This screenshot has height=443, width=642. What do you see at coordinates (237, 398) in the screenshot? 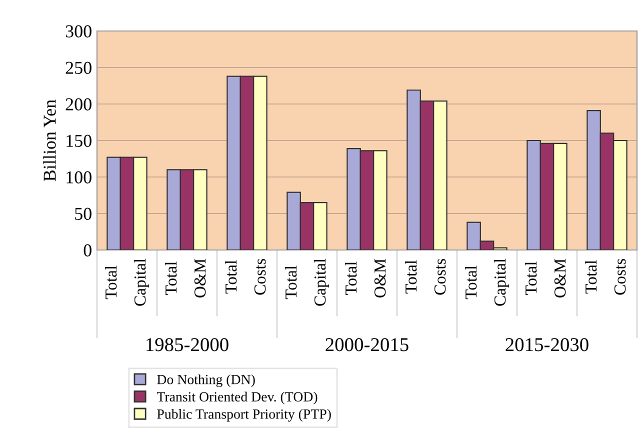
I see `legend-label: Transit Oriented Dev. (TOD)` at bounding box center [237, 398].